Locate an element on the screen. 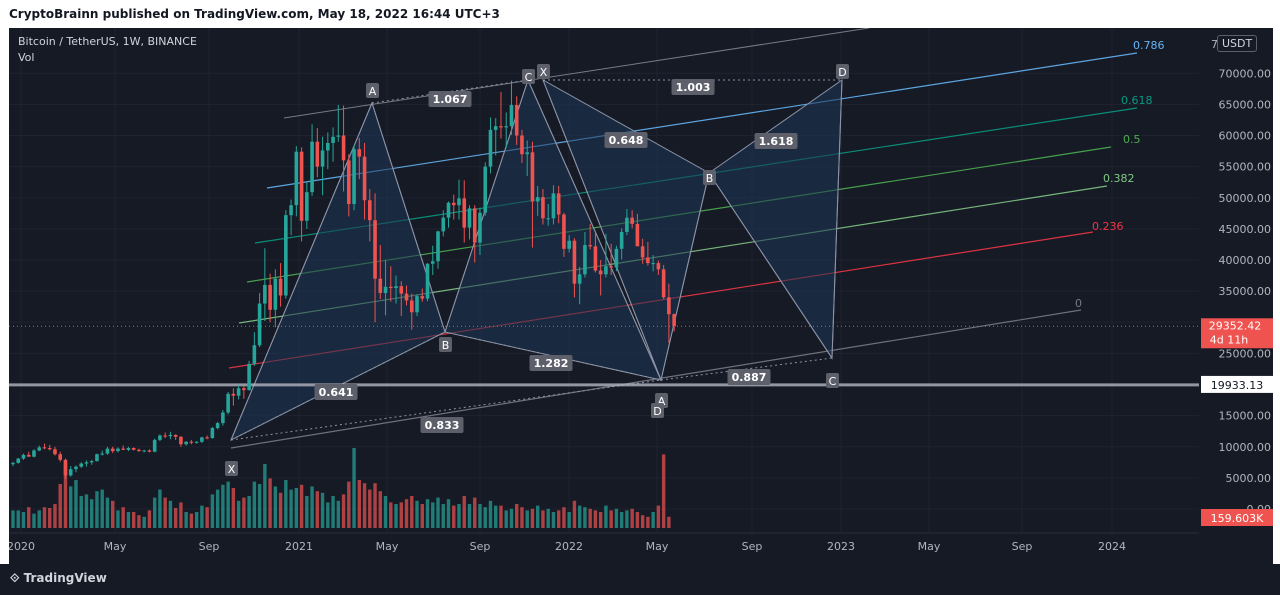 The image size is (1280, 595). brand-text: TradingView is located at coordinates (65, 578).